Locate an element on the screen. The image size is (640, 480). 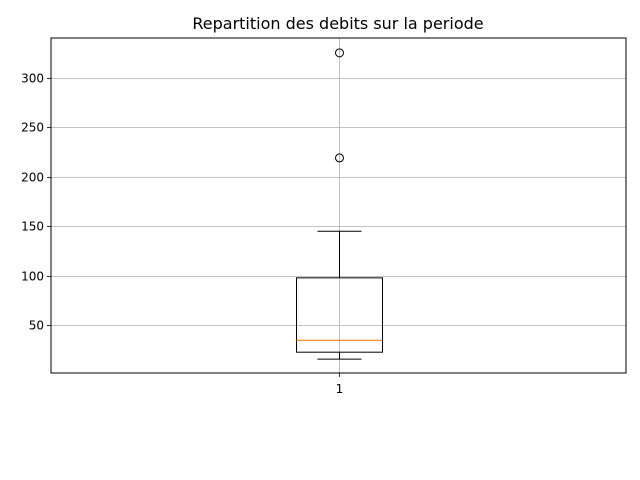
chart-title: Repartition des debits sur la periode is located at coordinates (337, 23).